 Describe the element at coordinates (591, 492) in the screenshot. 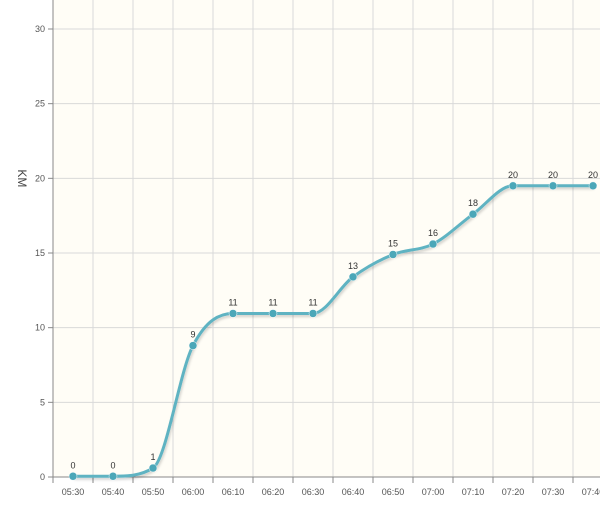

I see `x-tick-label: 07:40` at that location.